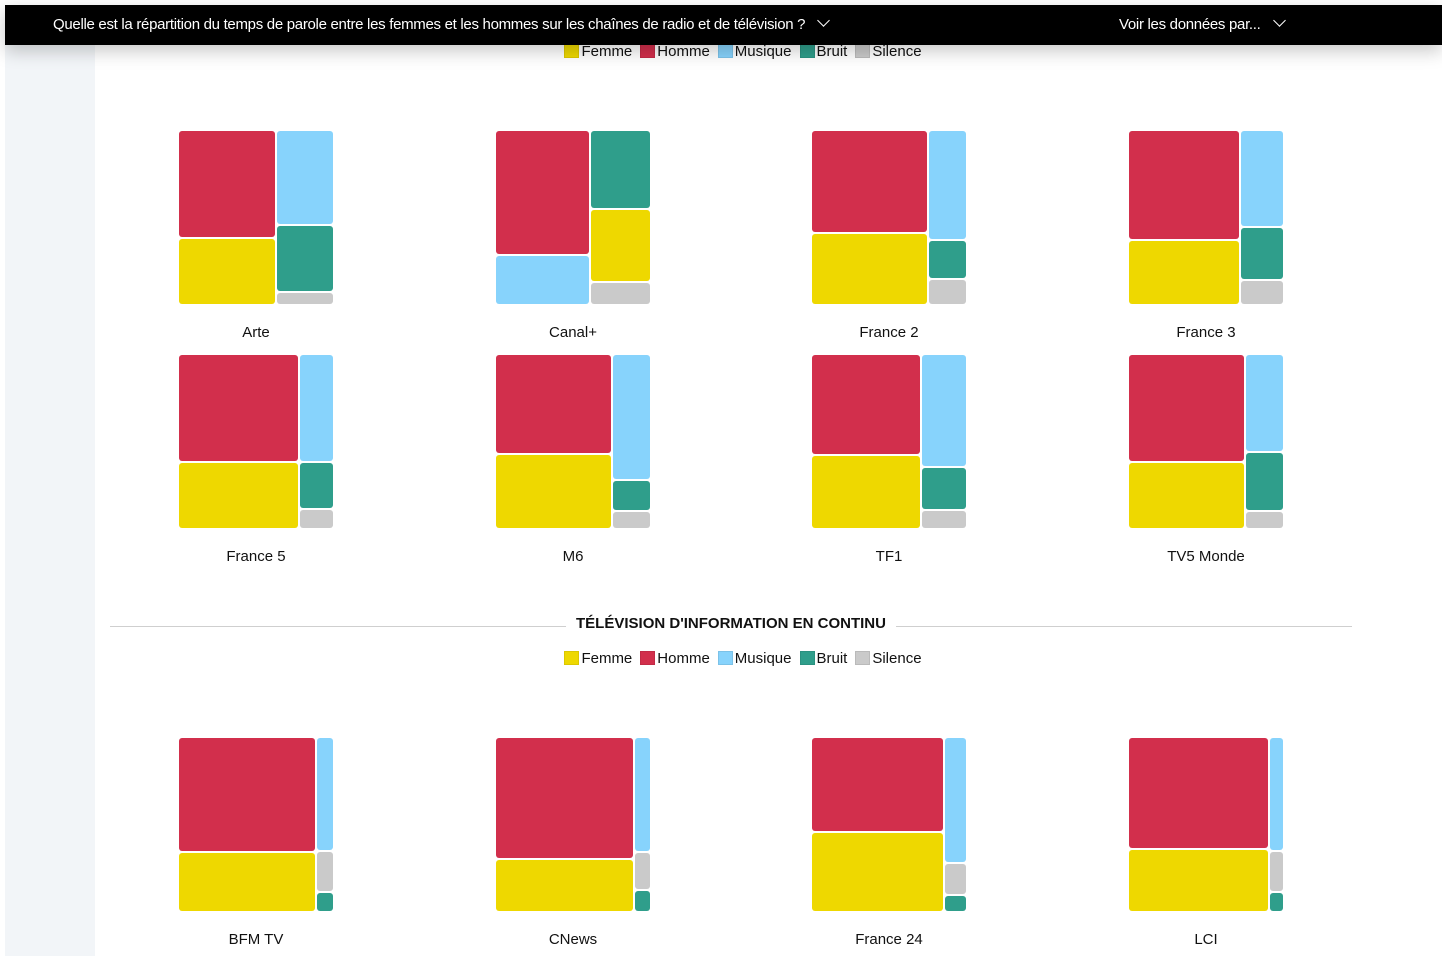 The width and height of the screenshot is (1442, 956). I want to click on legend-label: Silence, so click(897, 51).